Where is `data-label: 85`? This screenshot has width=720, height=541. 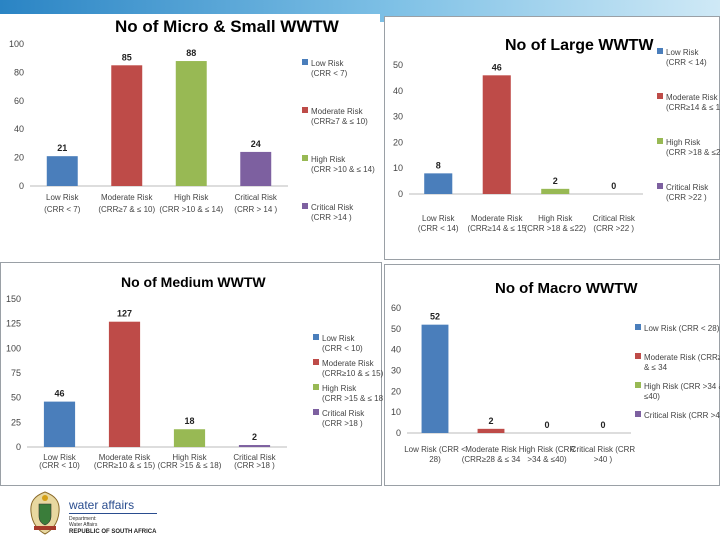
data-label: 85 is located at coordinates (127, 57).